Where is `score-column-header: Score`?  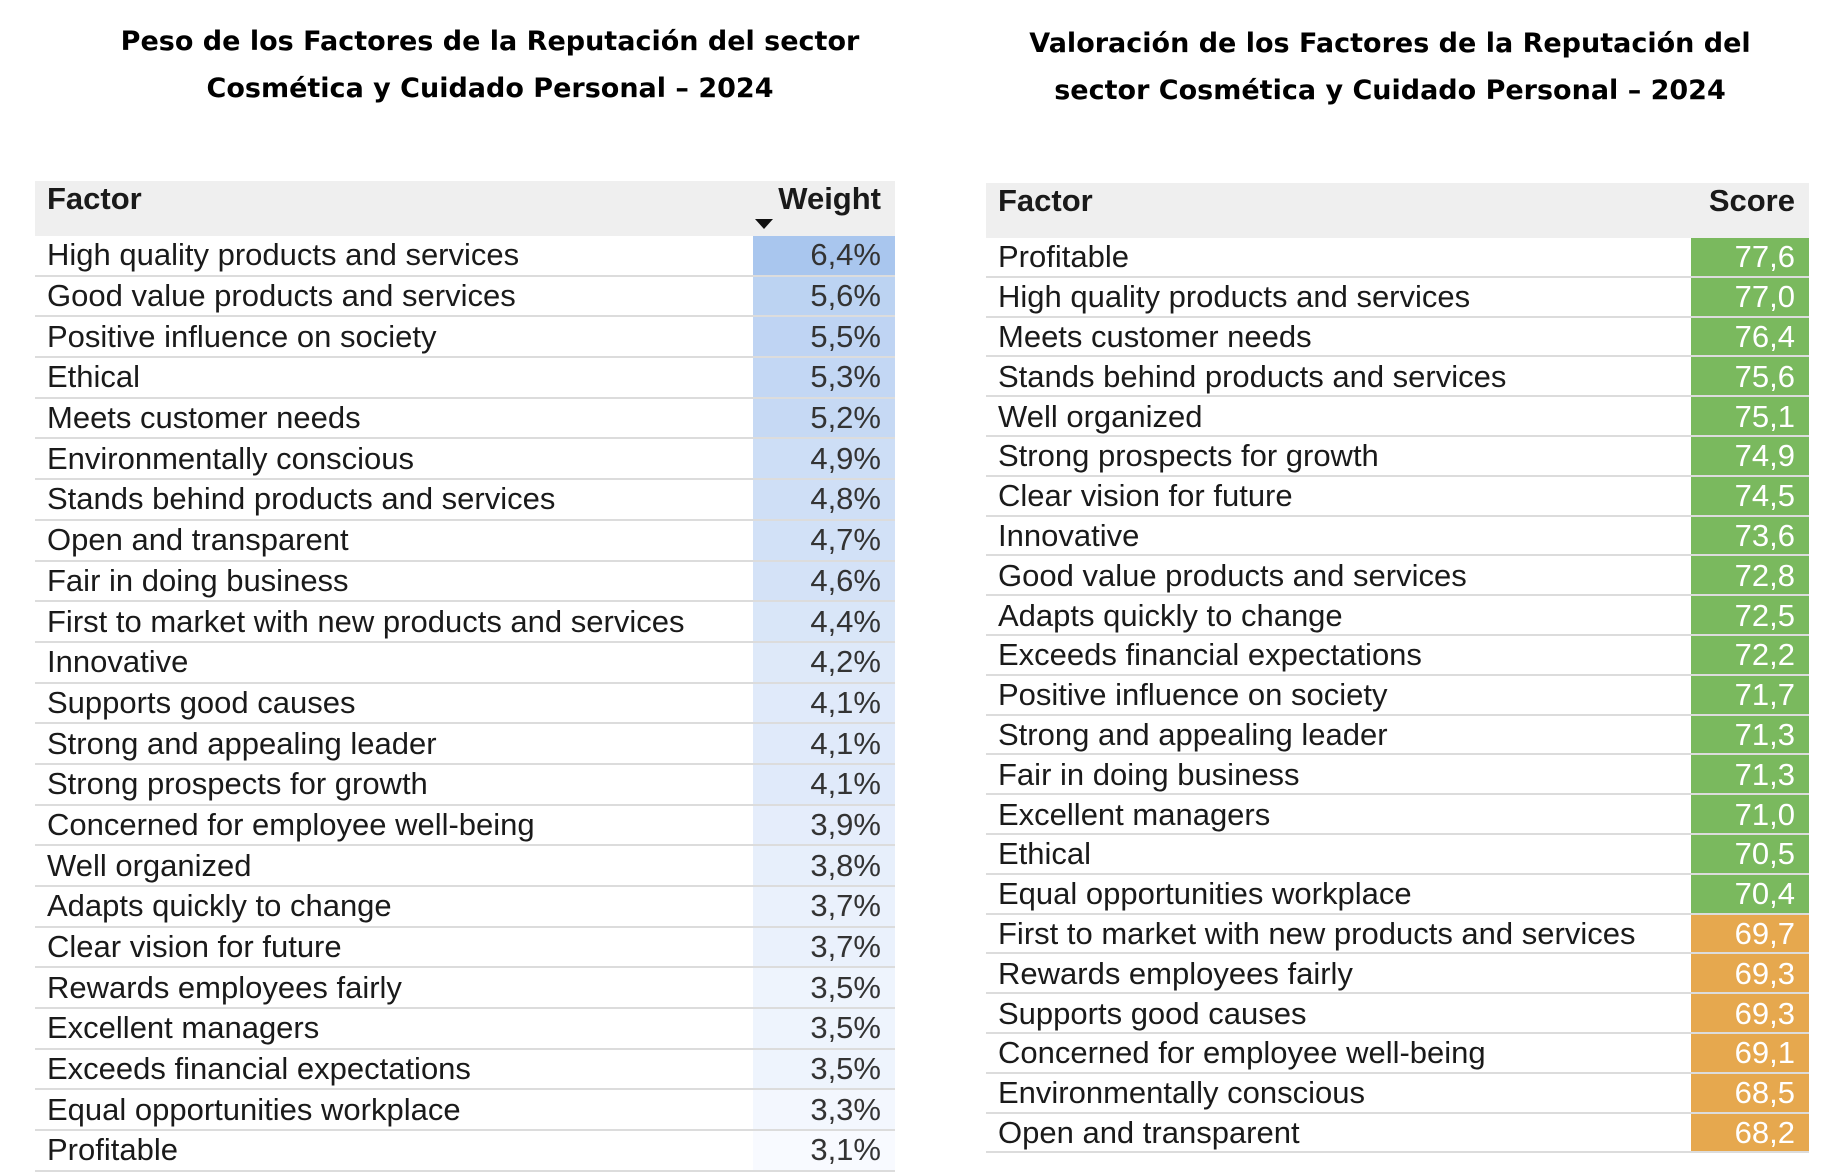
score-column-header: Score is located at coordinates (1750, 210).